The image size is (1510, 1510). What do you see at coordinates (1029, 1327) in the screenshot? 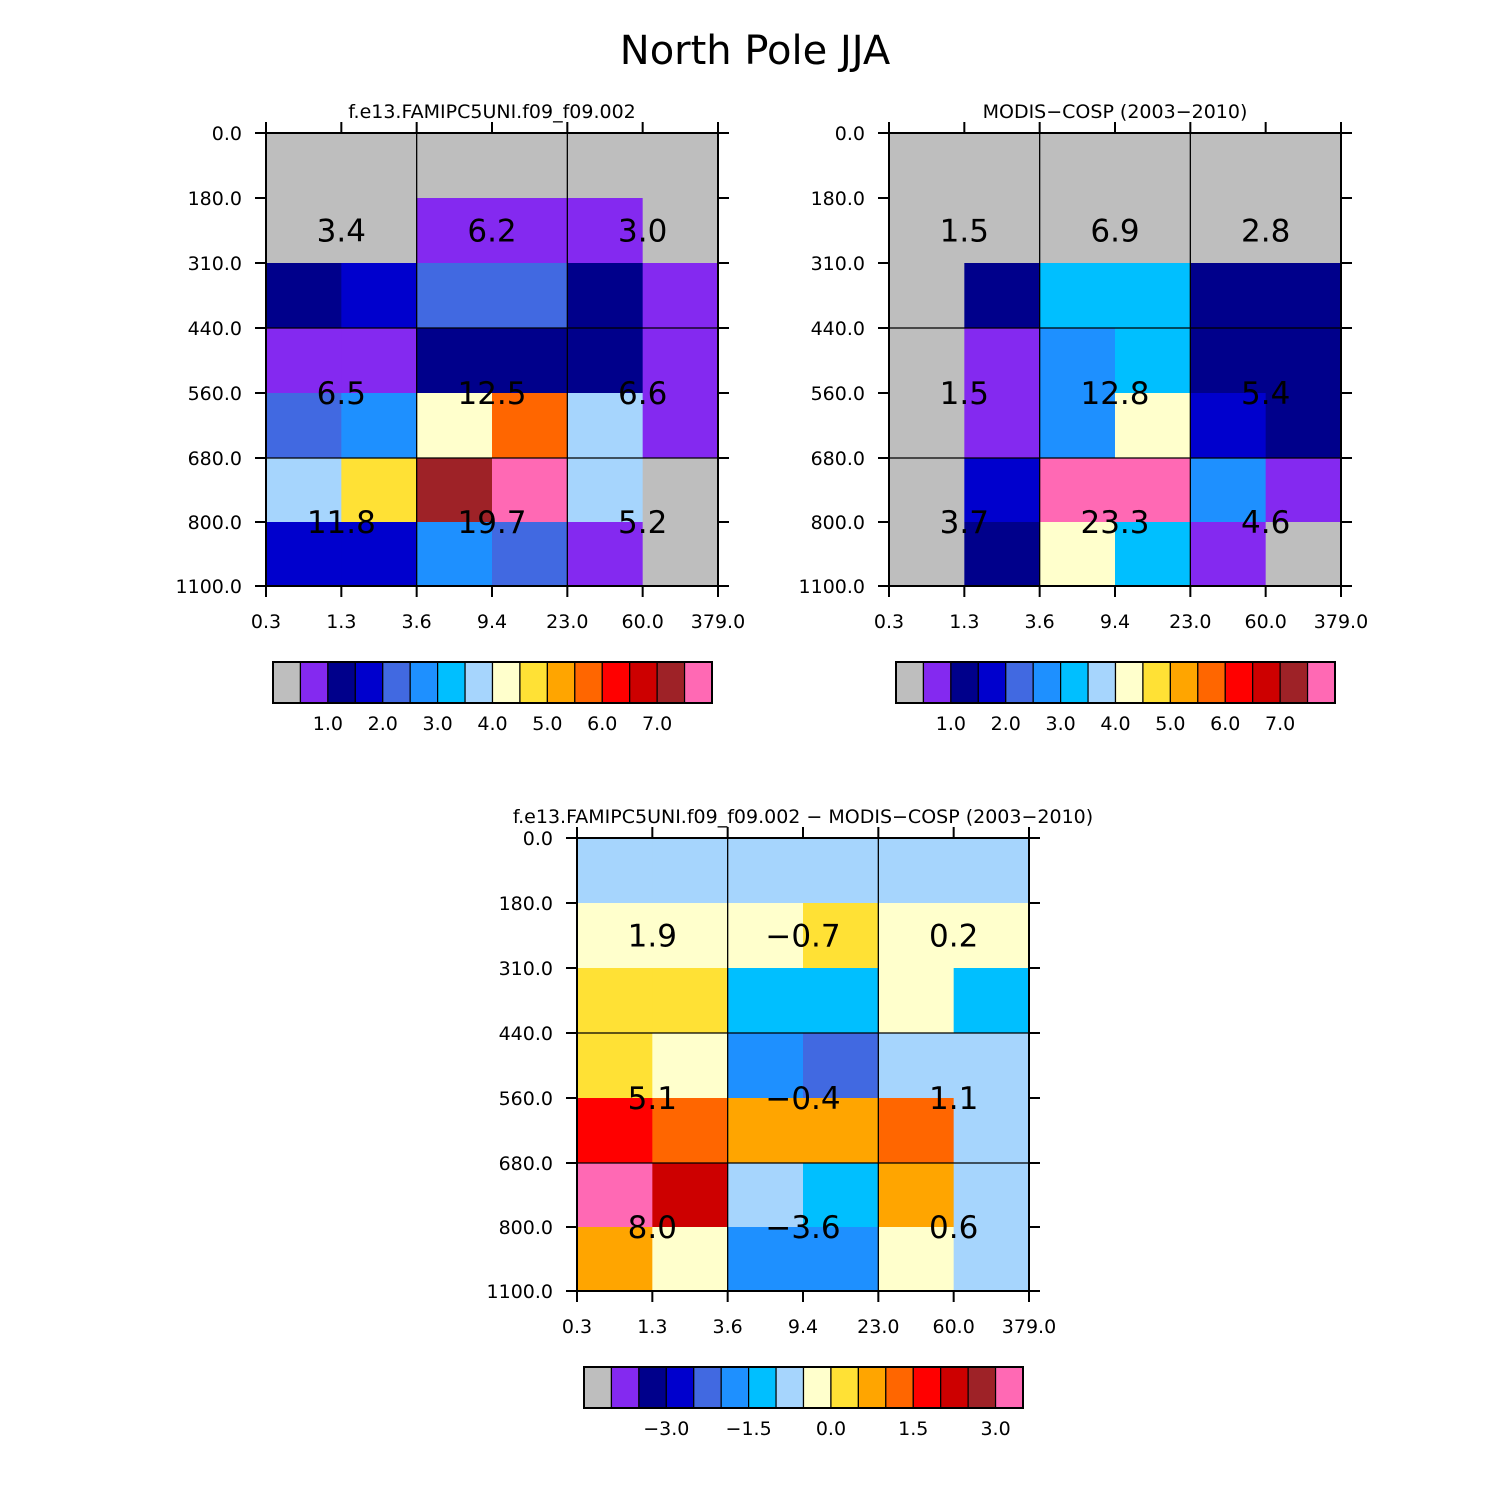
I see `x-tick-label: 379.0` at bounding box center [1029, 1327].